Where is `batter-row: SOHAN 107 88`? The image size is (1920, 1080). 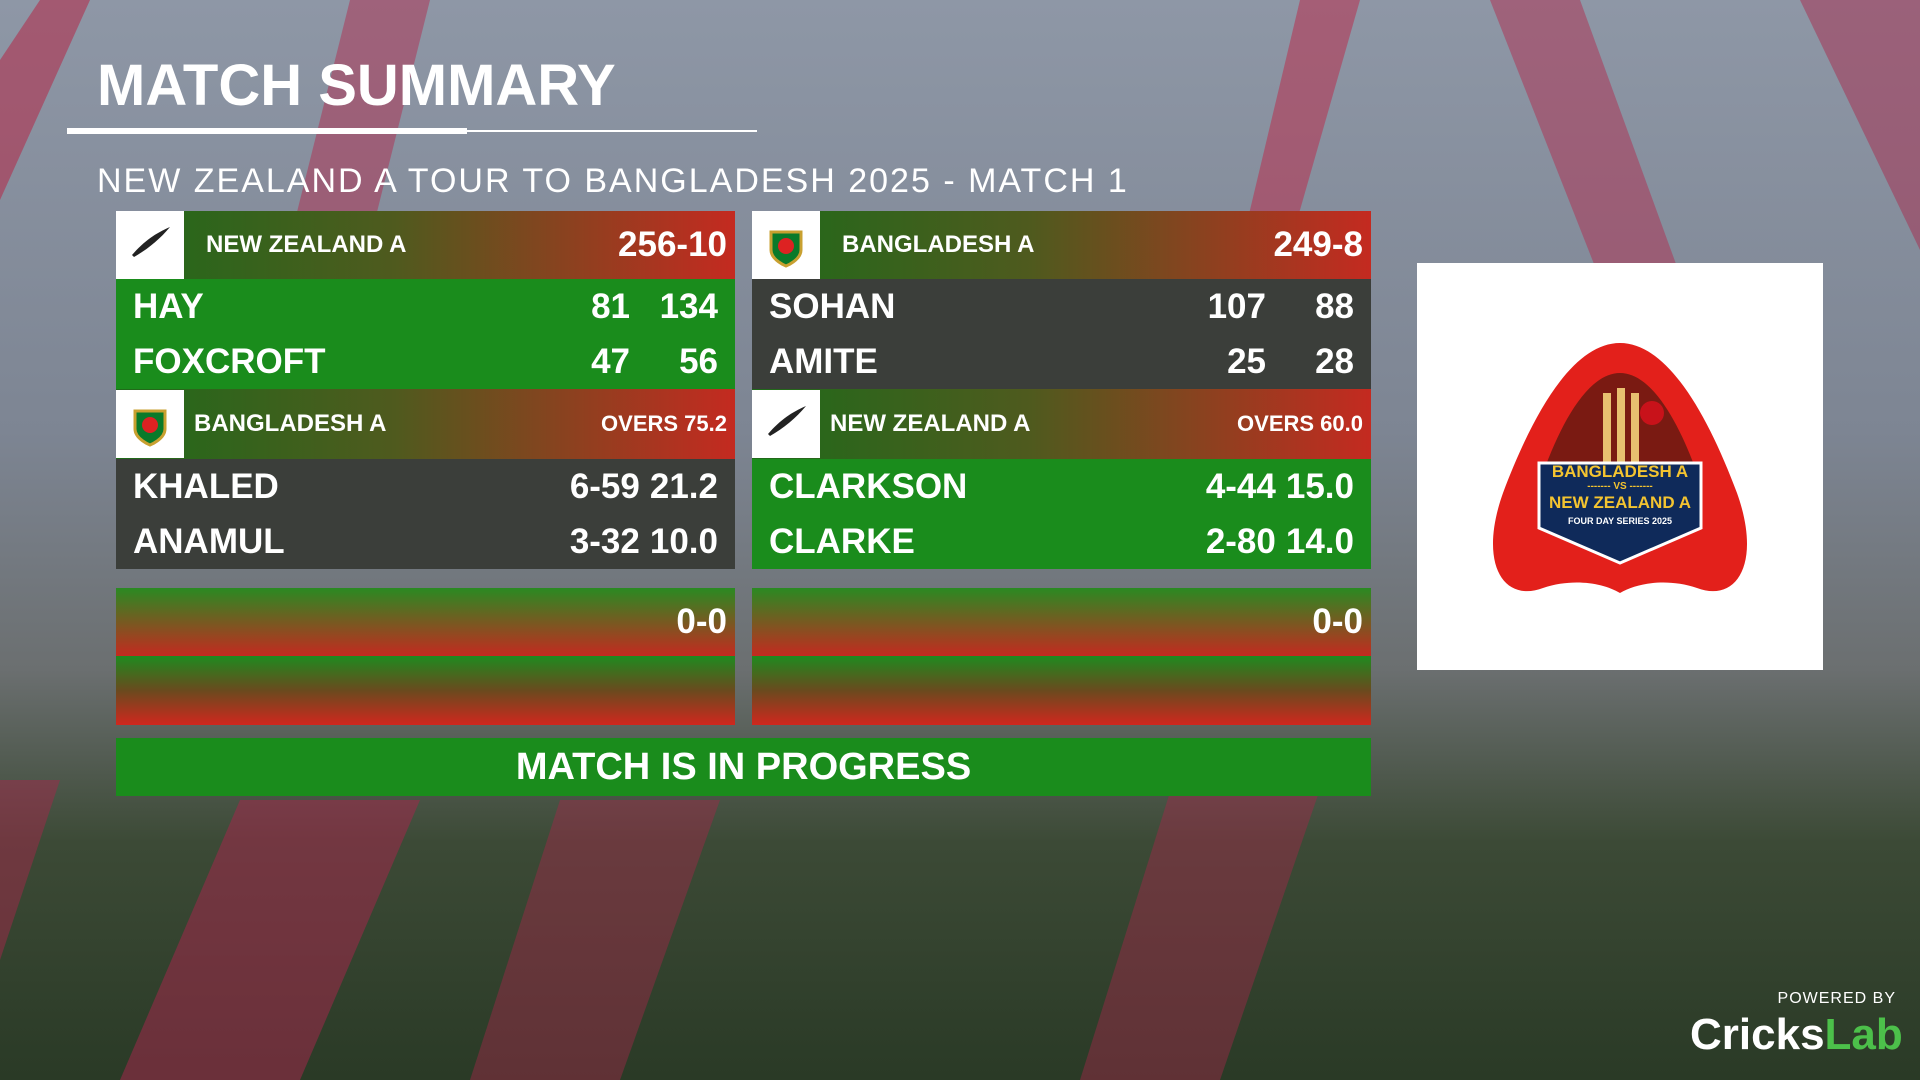 batter-row: SOHAN 107 88 is located at coordinates (1061, 306).